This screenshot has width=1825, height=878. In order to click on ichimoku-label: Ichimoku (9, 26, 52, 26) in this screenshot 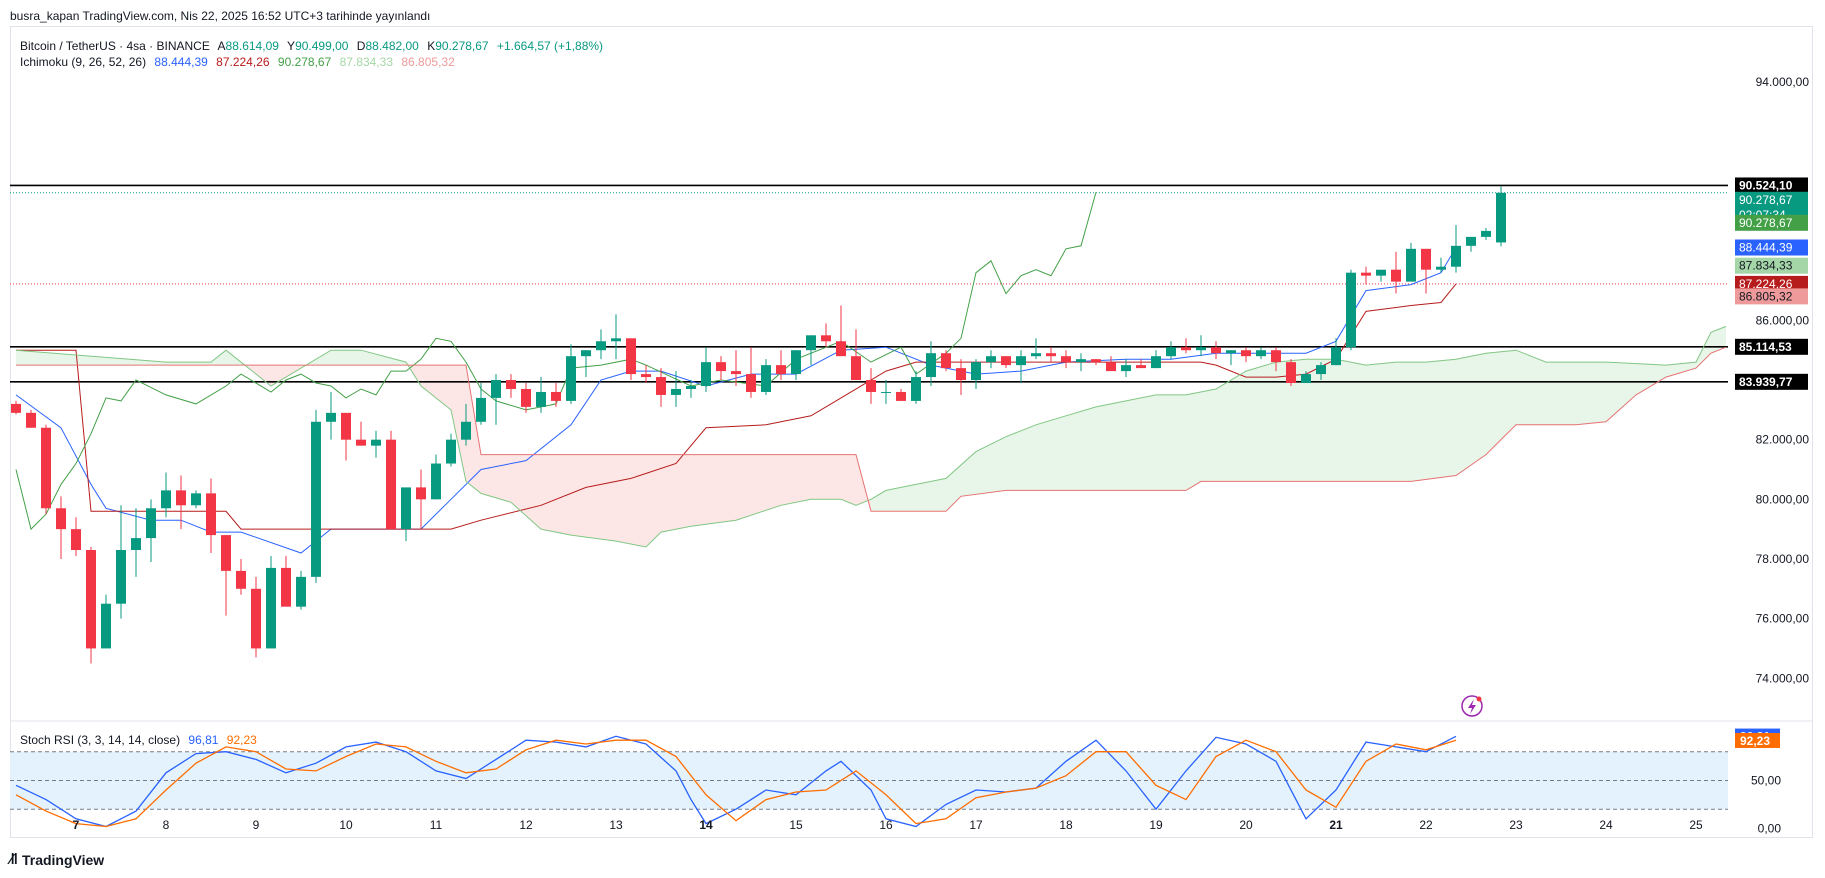, I will do `click(83, 62)`.